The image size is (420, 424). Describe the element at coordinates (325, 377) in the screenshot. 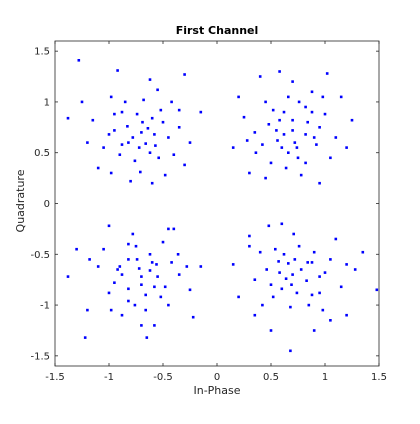

I see `x-tick-label: 1` at that location.